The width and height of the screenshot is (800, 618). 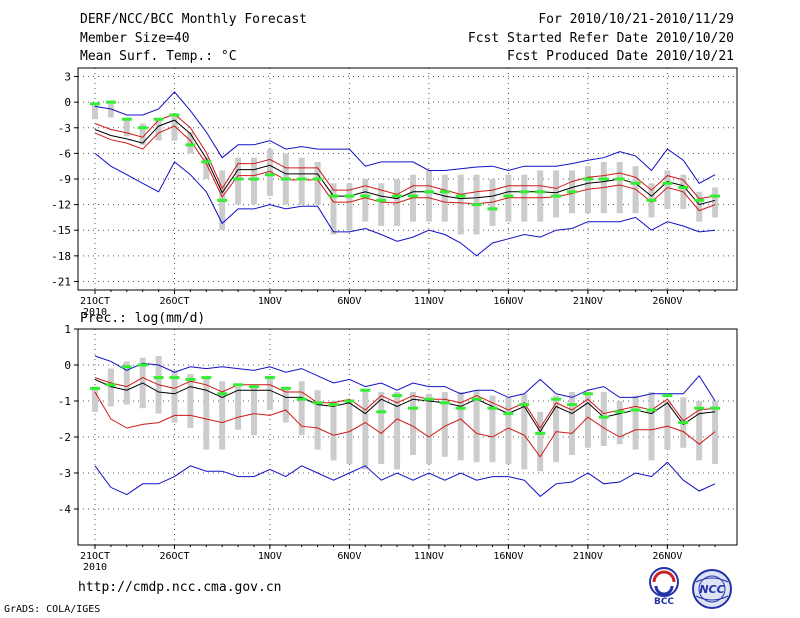 What do you see at coordinates (193, 19) in the screenshot?
I see `chart-title: DERF/NCC/BCC Monthly Forecast` at bounding box center [193, 19].